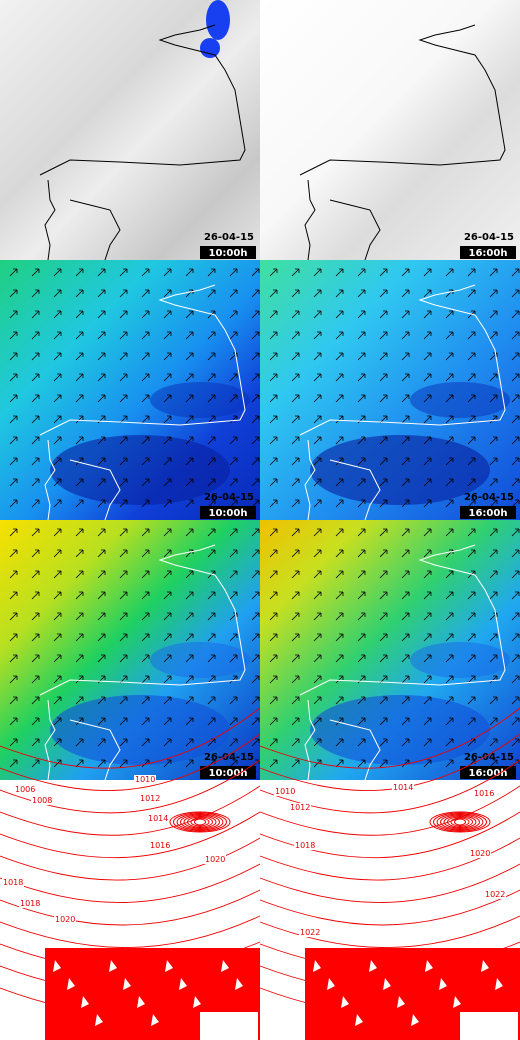 This screenshot has width=520, height=1040. I want to click on low-contour, so click(460, 822).